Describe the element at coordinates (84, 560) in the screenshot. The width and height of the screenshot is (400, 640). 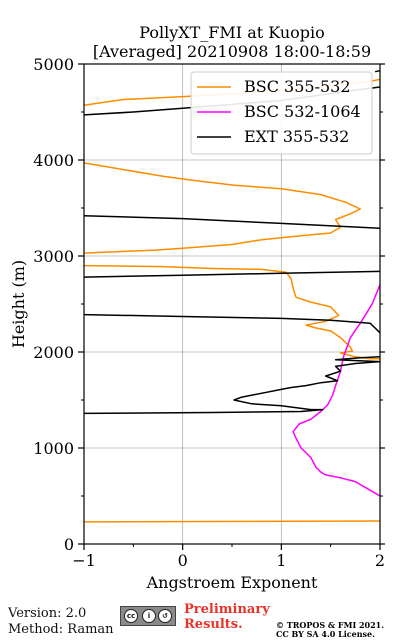
I see `x-tick-label: −1` at that location.